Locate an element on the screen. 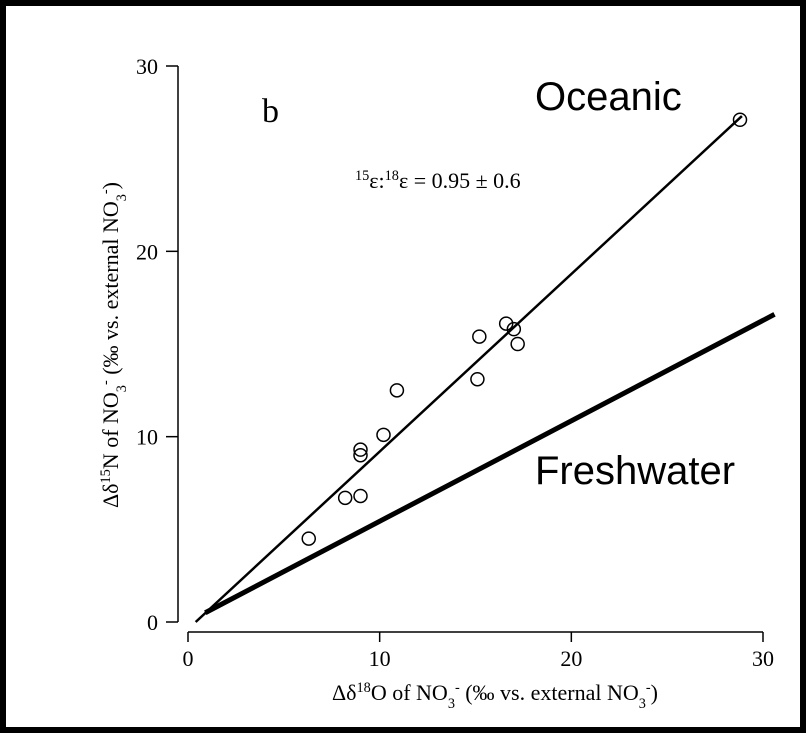 The width and height of the screenshot is (806, 733). x-axis-title: Δδ18O of NO3- (‰ vs. external NO3-) is located at coordinates (495, 696).